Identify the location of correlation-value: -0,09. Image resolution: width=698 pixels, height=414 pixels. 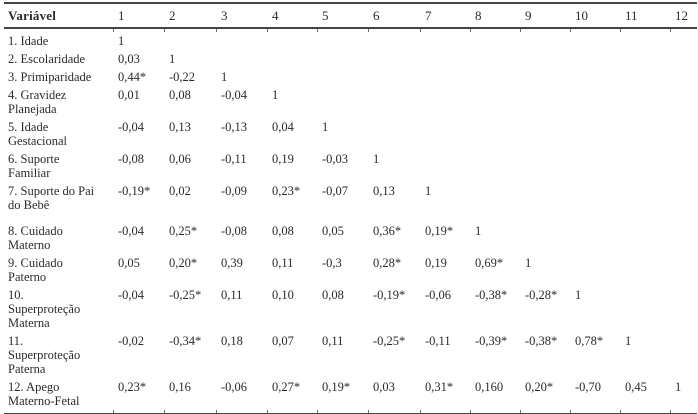
(234, 191).